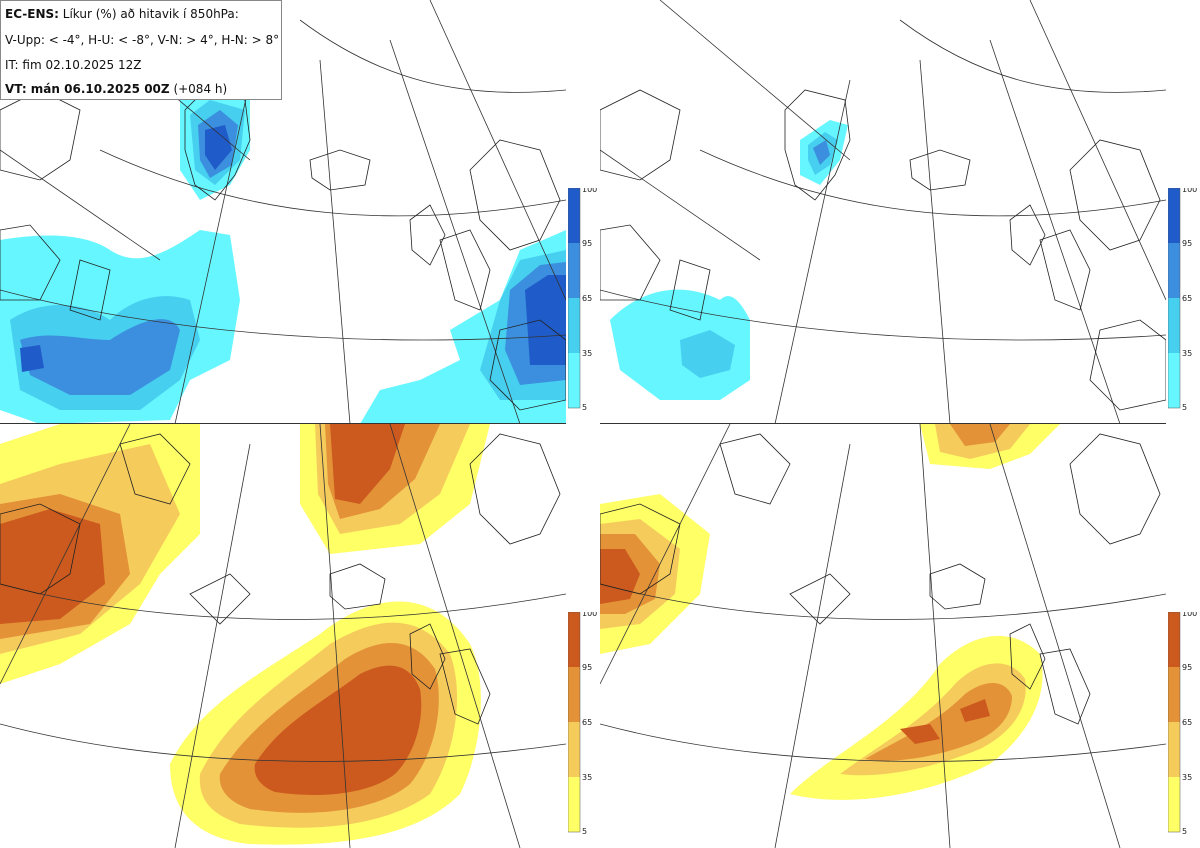 Image resolution: width=1200 pixels, height=848 pixels. Describe the element at coordinates (73, 65) in the screenshot. I see `initial-time: IT: fim 02.10.2025 12Z` at that location.